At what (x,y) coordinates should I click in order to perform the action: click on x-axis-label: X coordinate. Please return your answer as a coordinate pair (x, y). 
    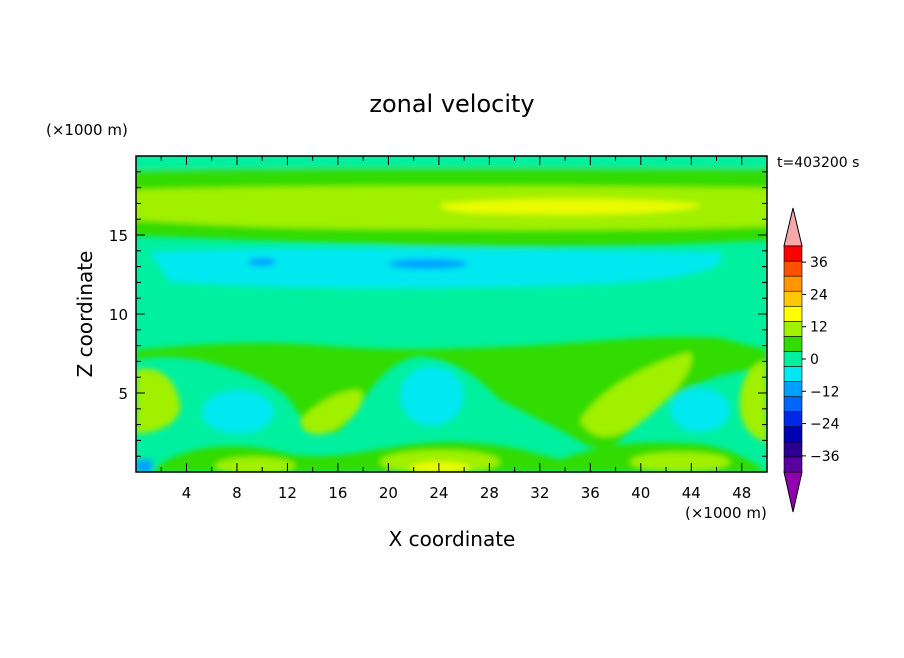
    Looking at the image, I should click on (452, 539).